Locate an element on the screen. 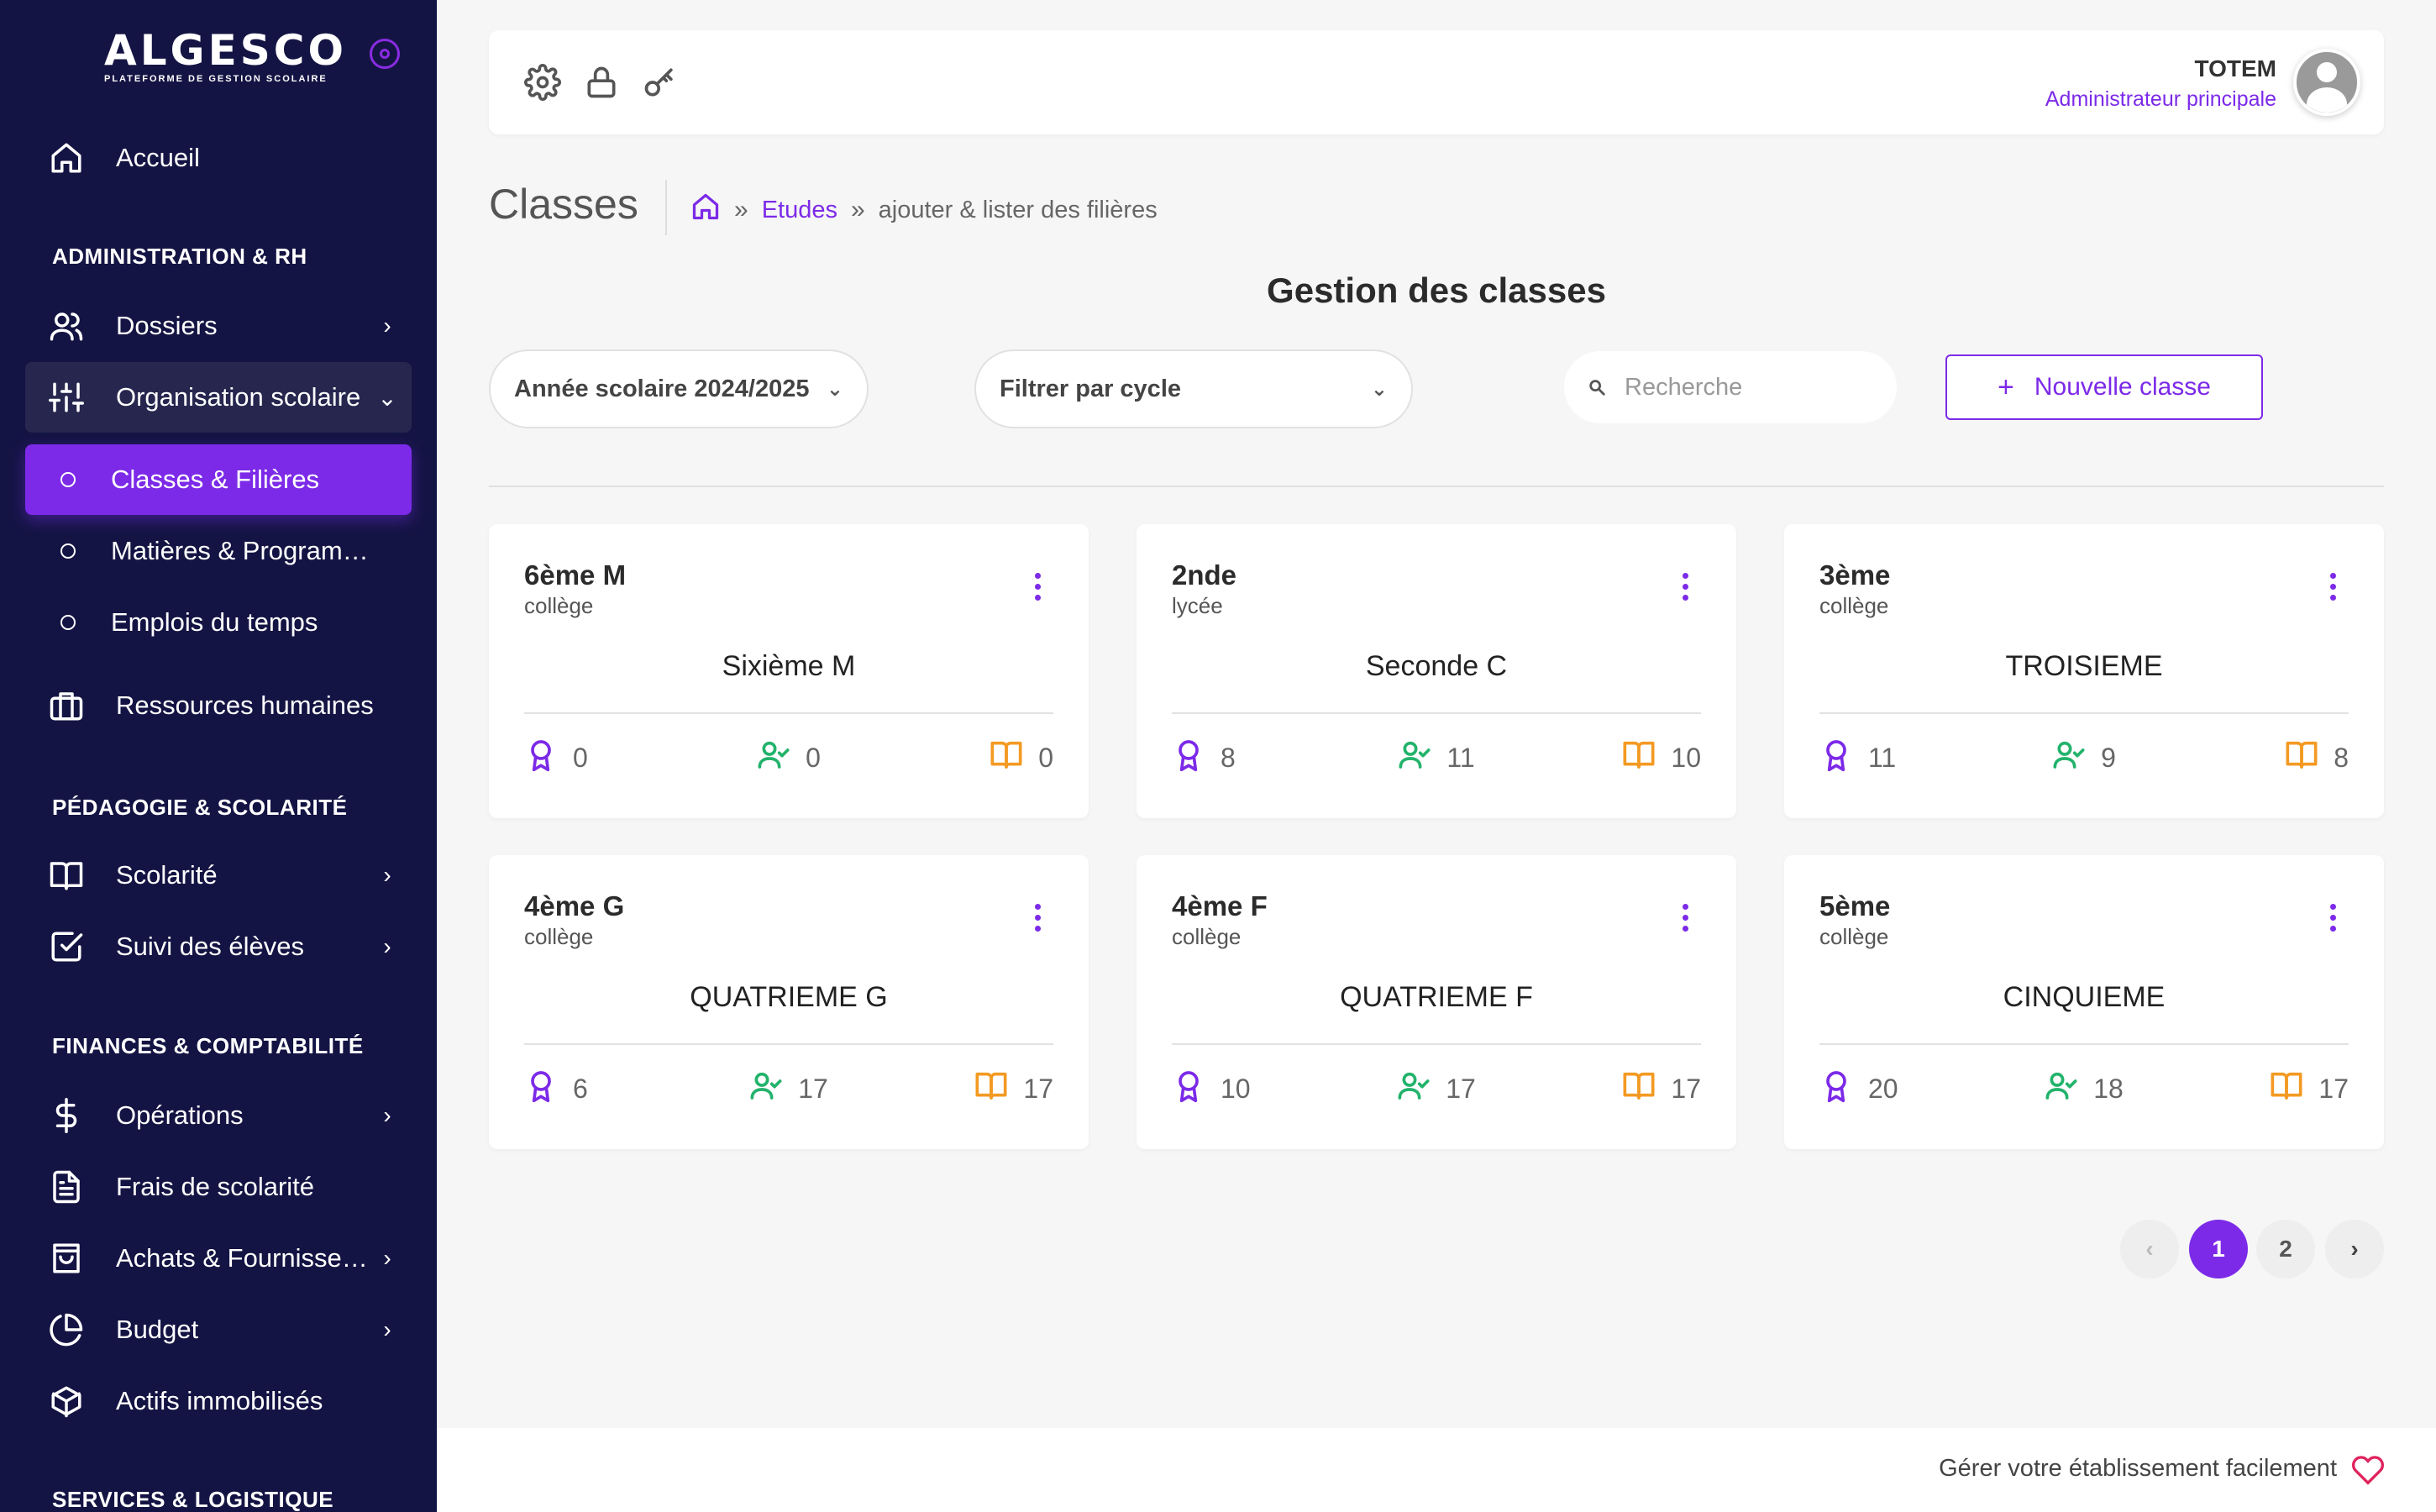 This screenshot has width=2436, height=1512. footer: Gérer votre établissement facilement is located at coordinates (1436, 1470).